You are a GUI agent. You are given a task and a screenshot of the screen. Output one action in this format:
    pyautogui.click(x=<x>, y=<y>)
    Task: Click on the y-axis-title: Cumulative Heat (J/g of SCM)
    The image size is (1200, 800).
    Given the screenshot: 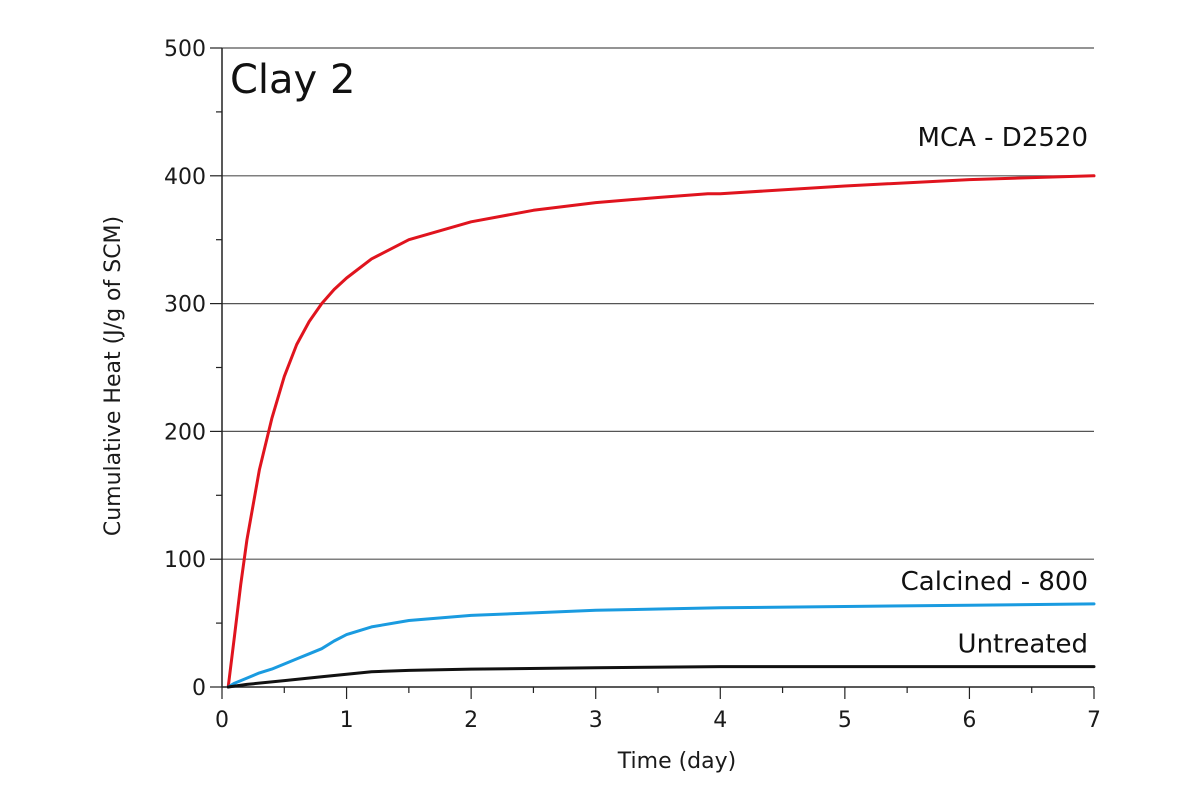 What is the action you would take?
    pyautogui.click(x=113, y=376)
    